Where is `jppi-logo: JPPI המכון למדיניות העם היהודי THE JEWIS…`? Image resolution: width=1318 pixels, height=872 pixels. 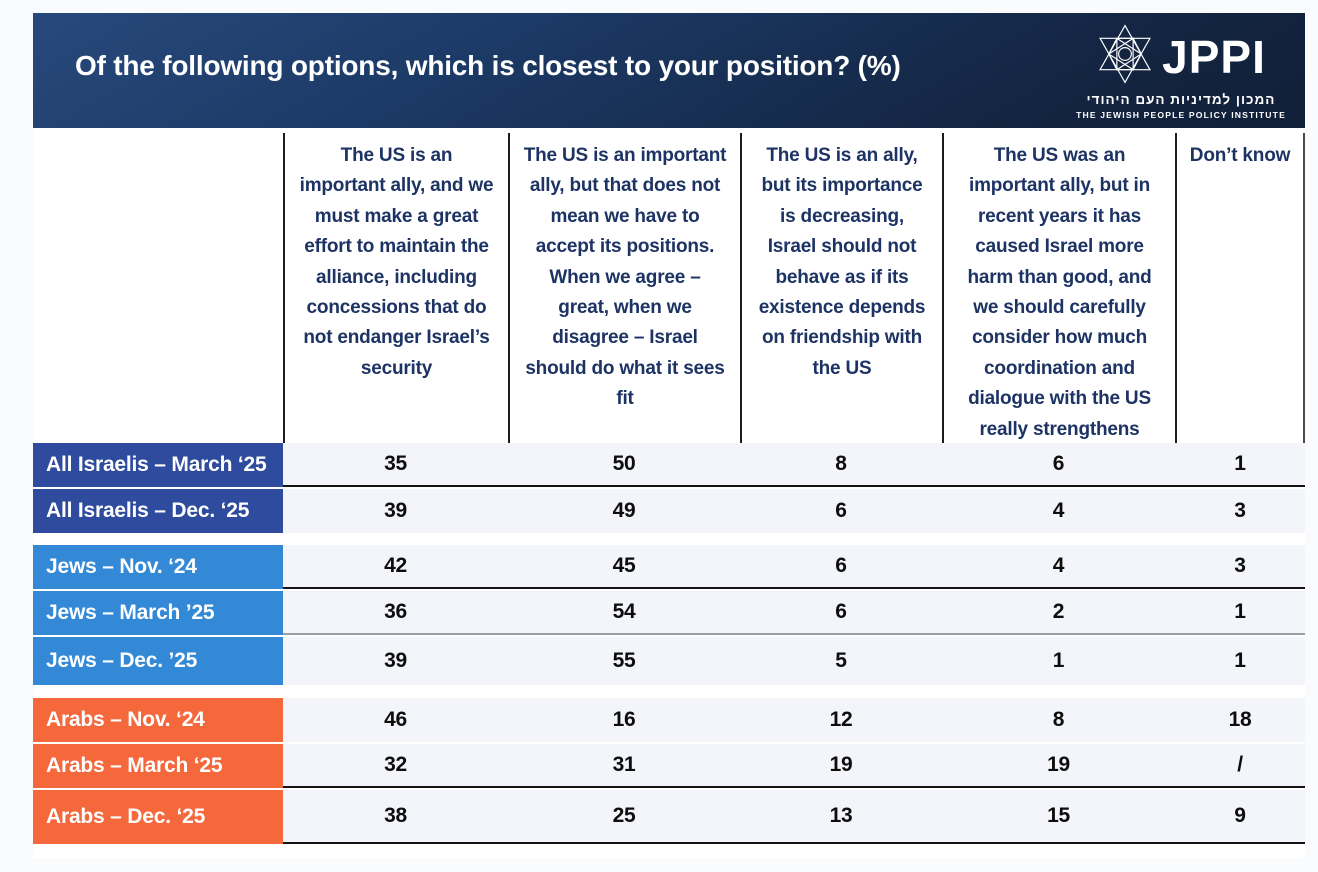
jppi-logo: JPPI המכון למדיניות העם היהודי THE JEWIS… is located at coordinates (1180, 71).